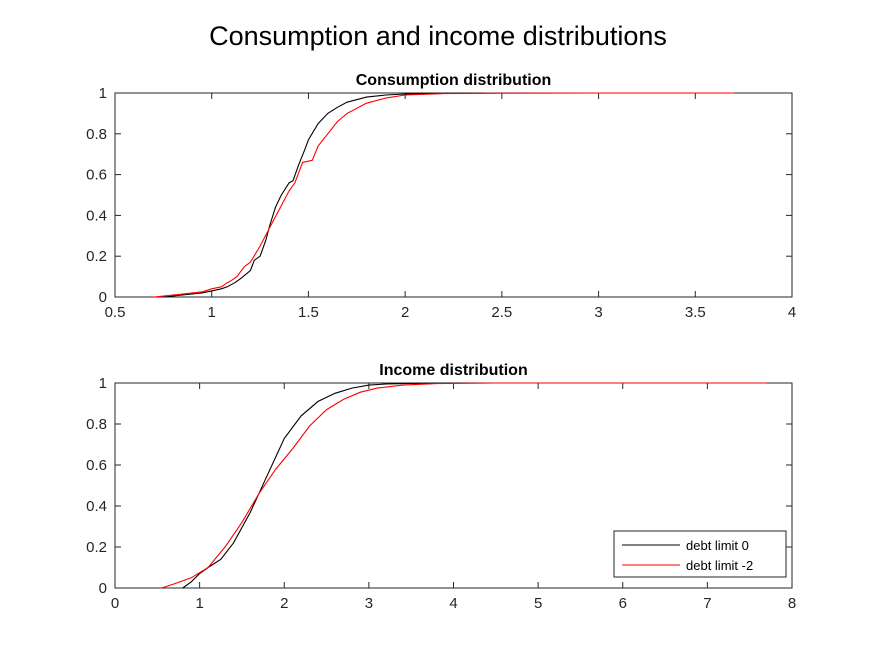 The width and height of the screenshot is (875, 656). What do you see at coordinates (501, 312) in the screenshot?
I see `x-tick-label: 2.5` at bounding box center [501, 312].